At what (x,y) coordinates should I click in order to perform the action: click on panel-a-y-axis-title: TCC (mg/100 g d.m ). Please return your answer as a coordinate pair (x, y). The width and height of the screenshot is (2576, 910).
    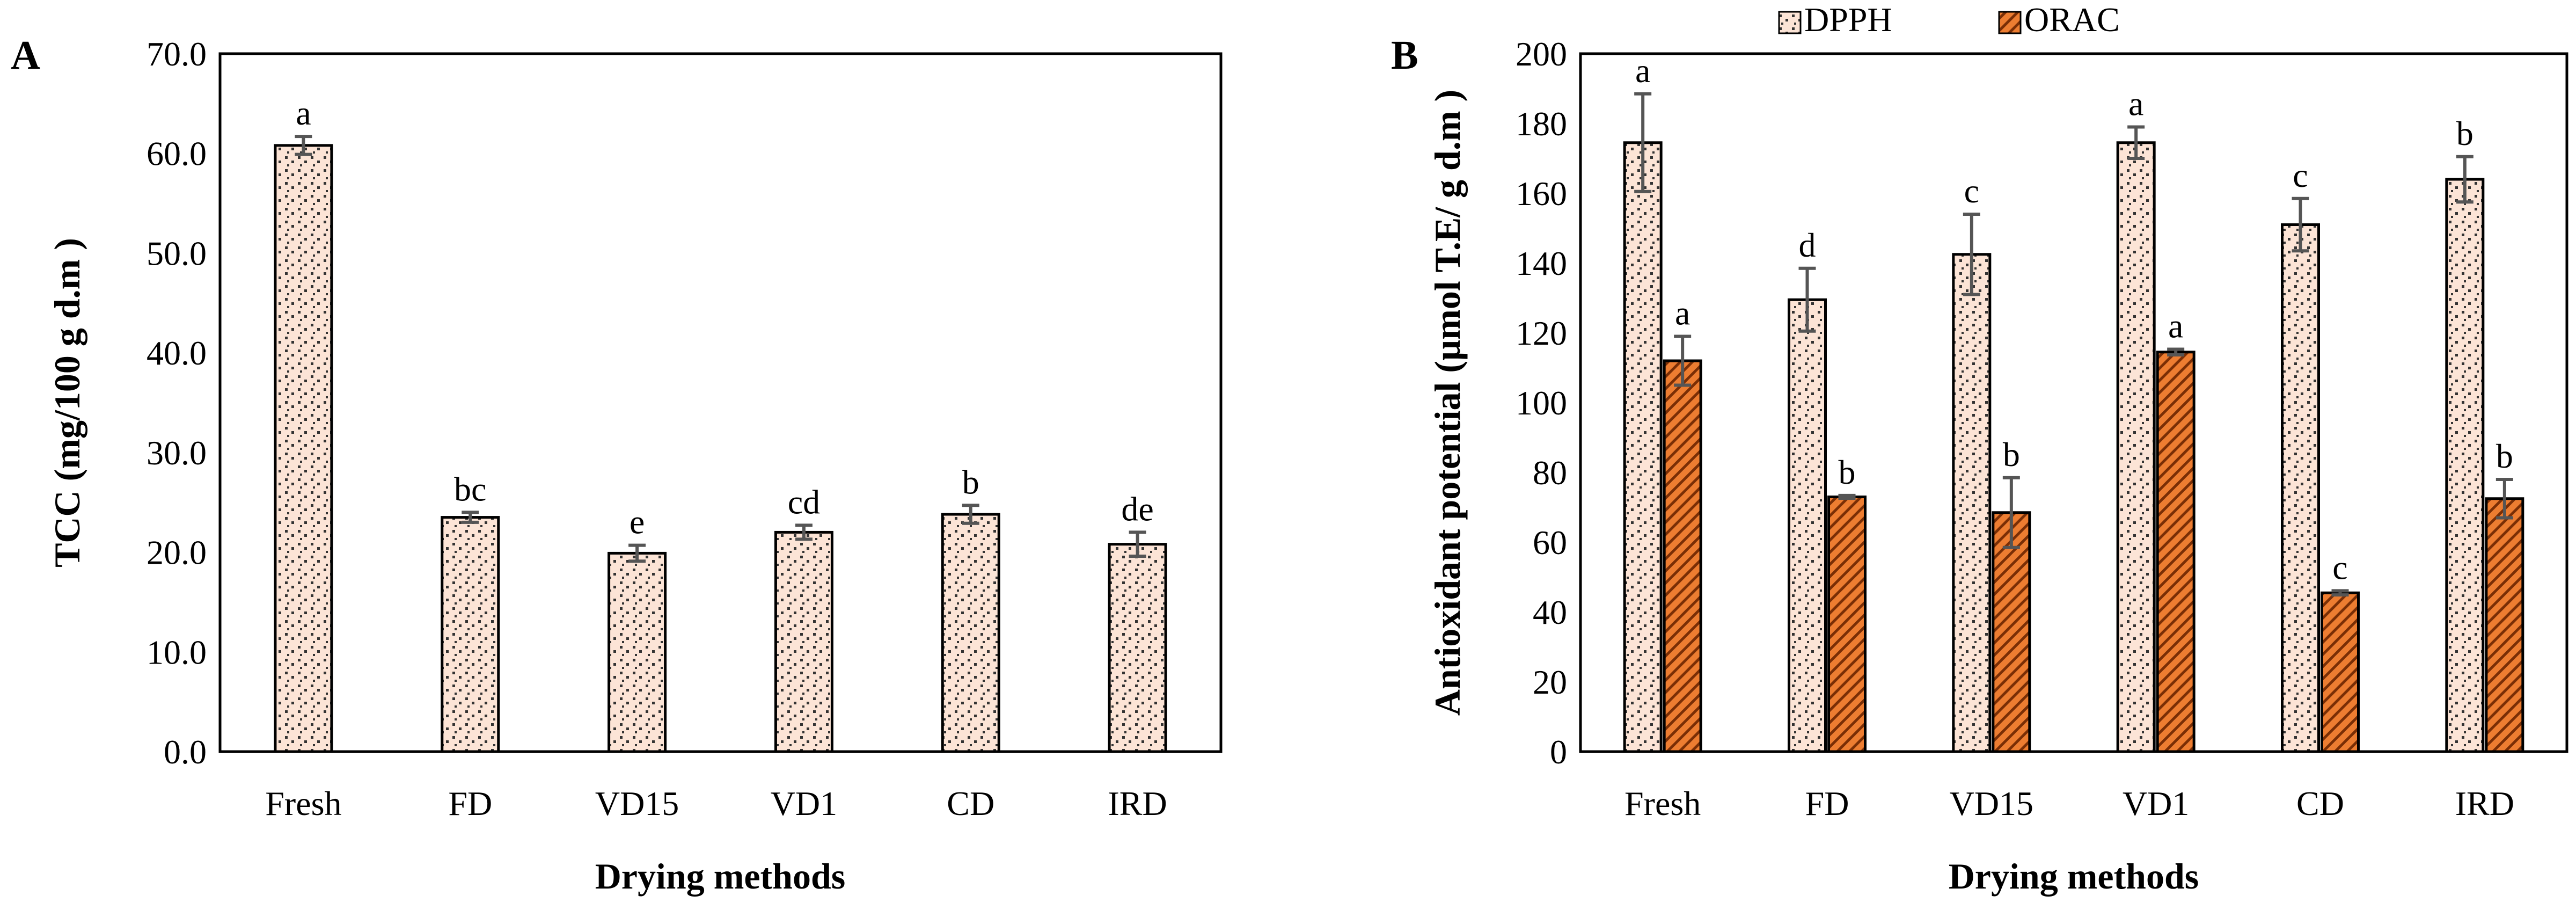
    Looking at the image, I should click on (67, 402).